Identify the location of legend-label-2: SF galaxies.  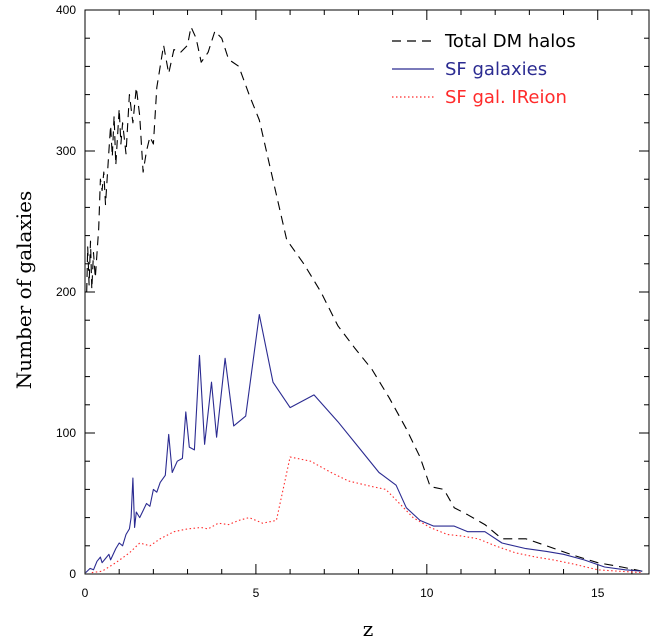
(496, 69).